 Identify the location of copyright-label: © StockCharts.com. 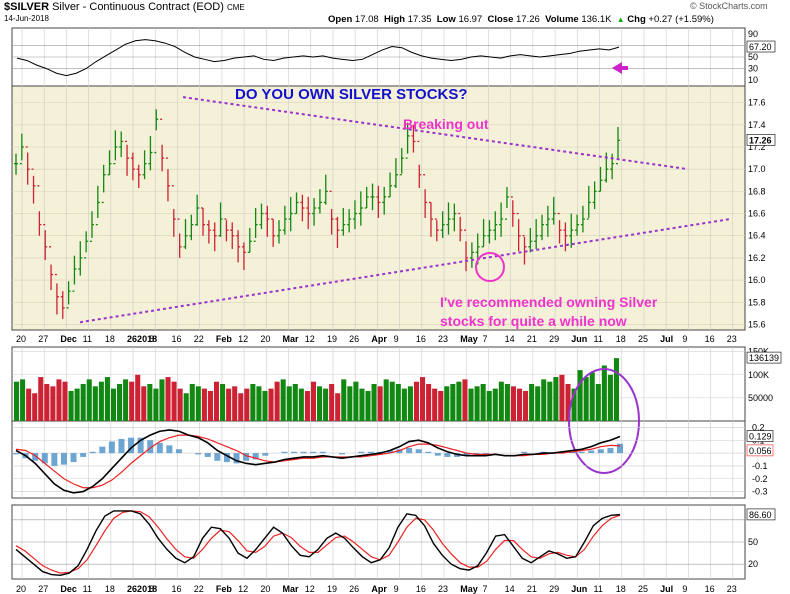
(729, 6).